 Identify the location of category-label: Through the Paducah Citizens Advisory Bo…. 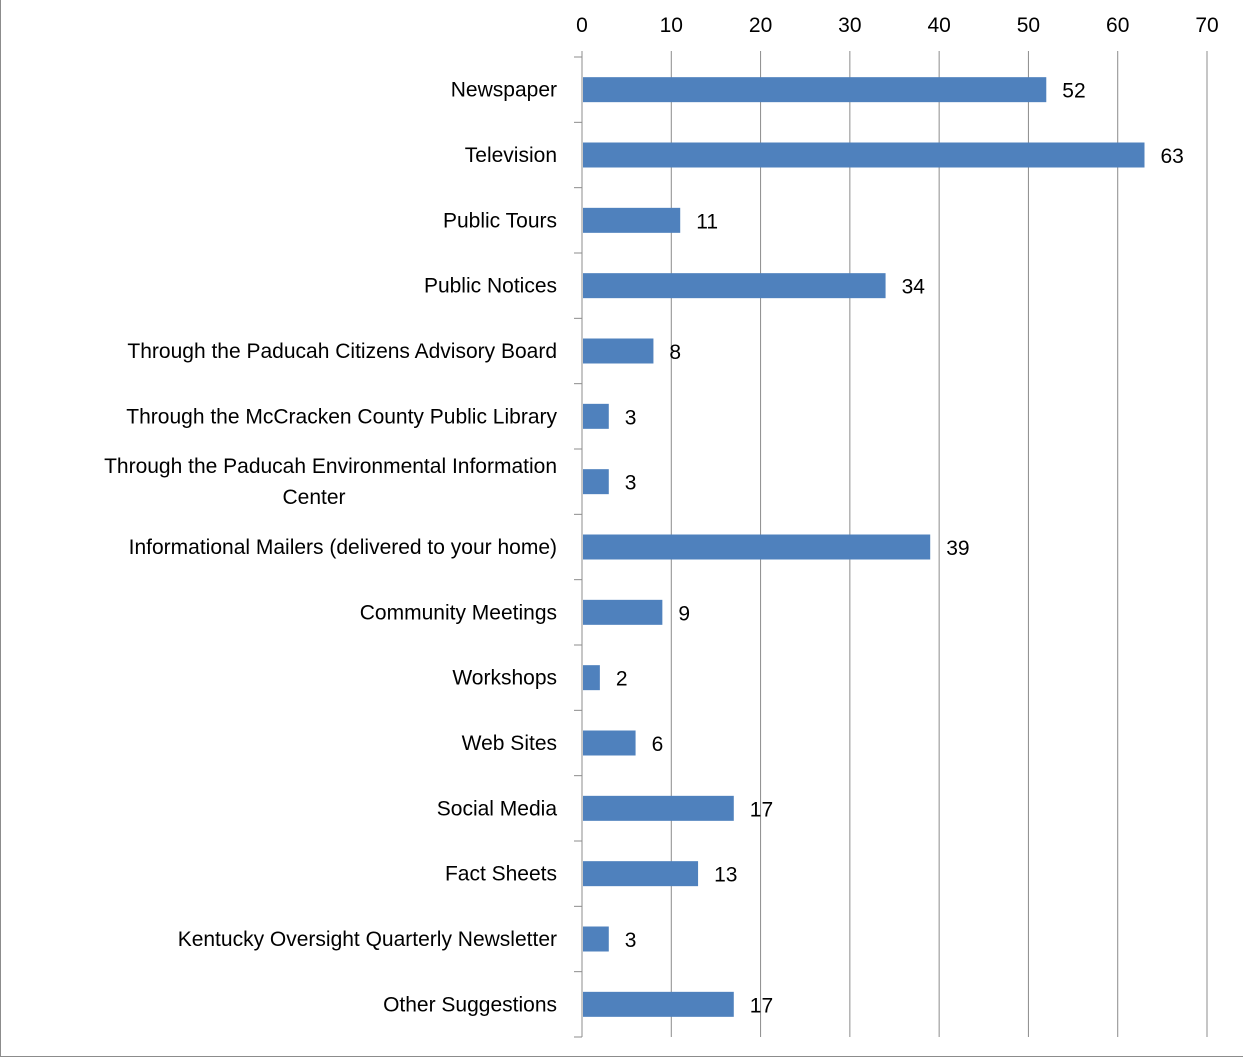
(342, 351).